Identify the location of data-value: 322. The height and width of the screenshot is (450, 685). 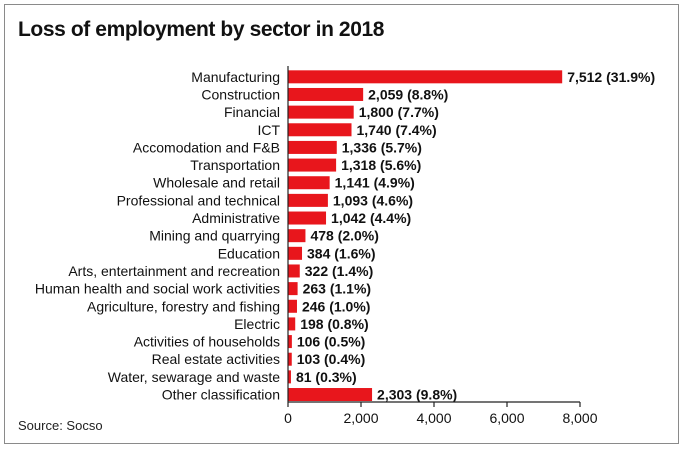
(318, 271).